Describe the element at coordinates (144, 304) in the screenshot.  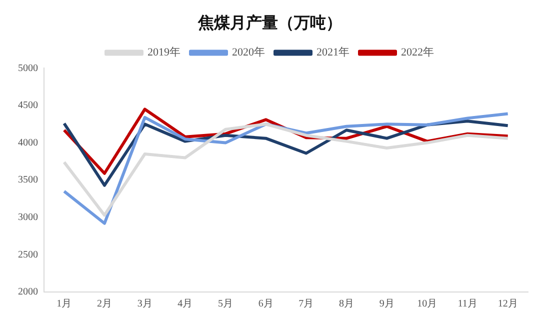
I see `x-tick-label: 3月` at that location.